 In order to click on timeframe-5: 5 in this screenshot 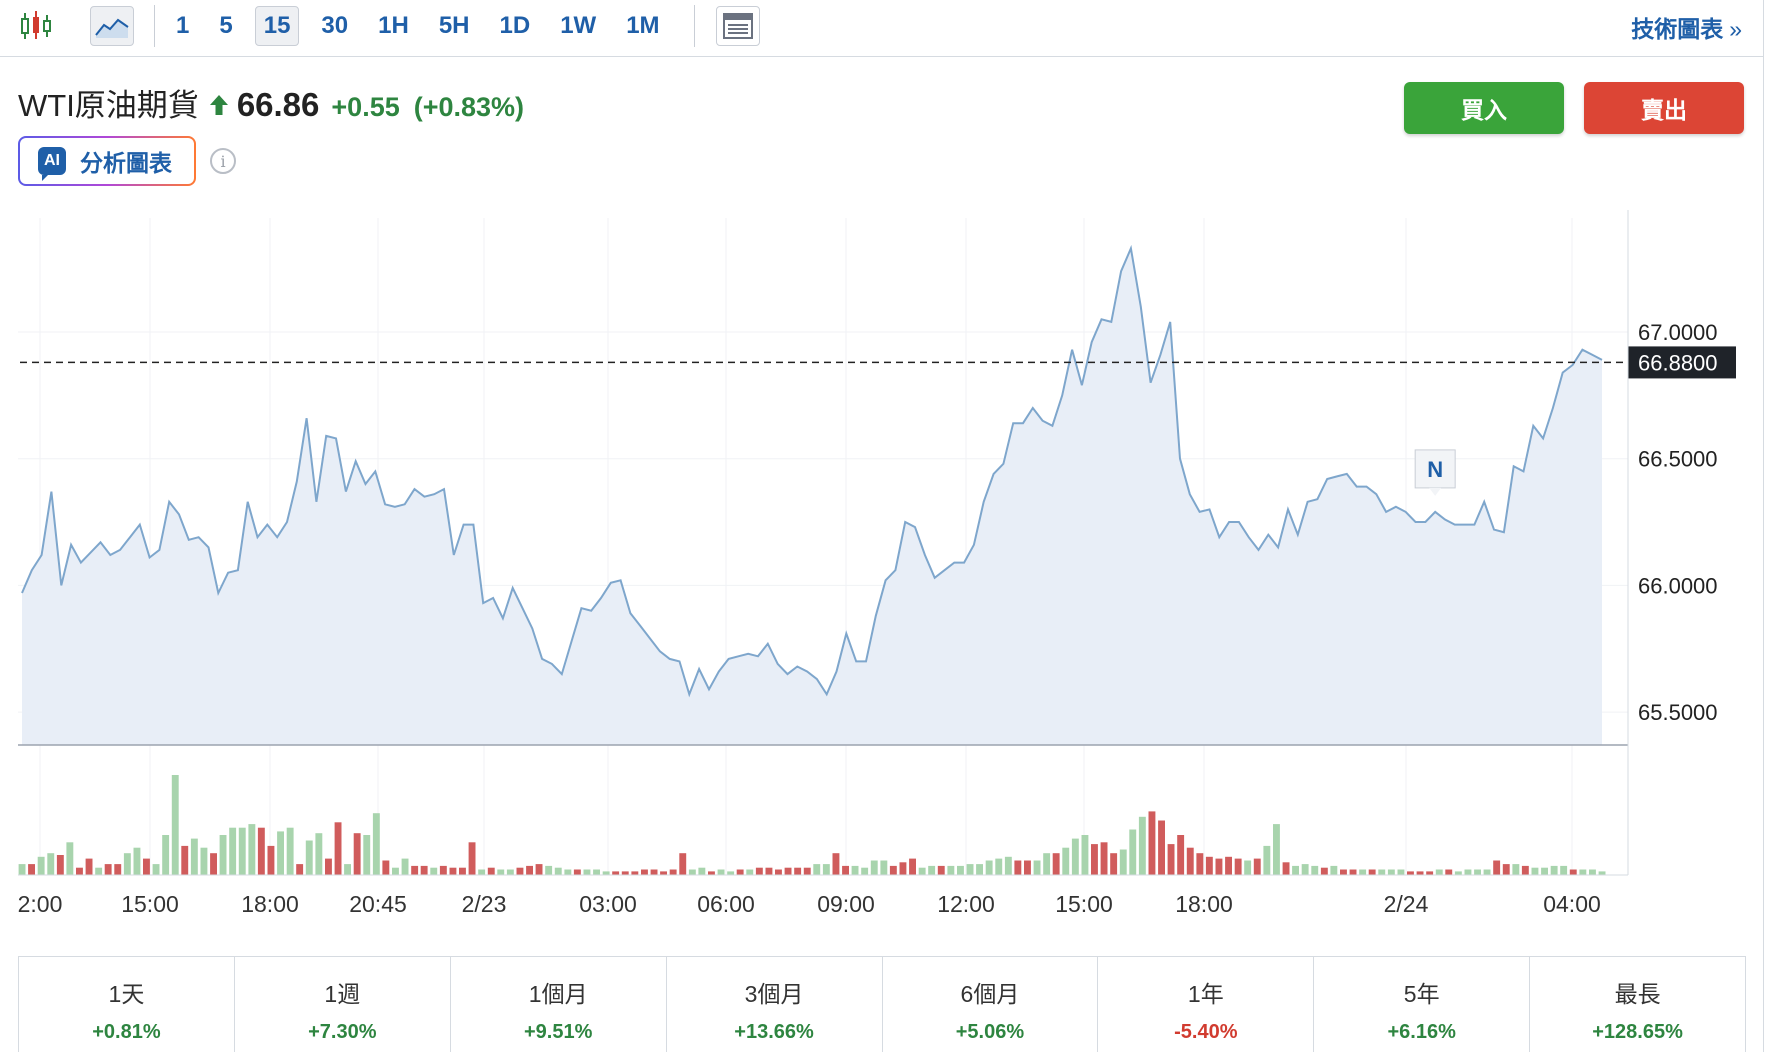, I will do `click(226, 25)`.